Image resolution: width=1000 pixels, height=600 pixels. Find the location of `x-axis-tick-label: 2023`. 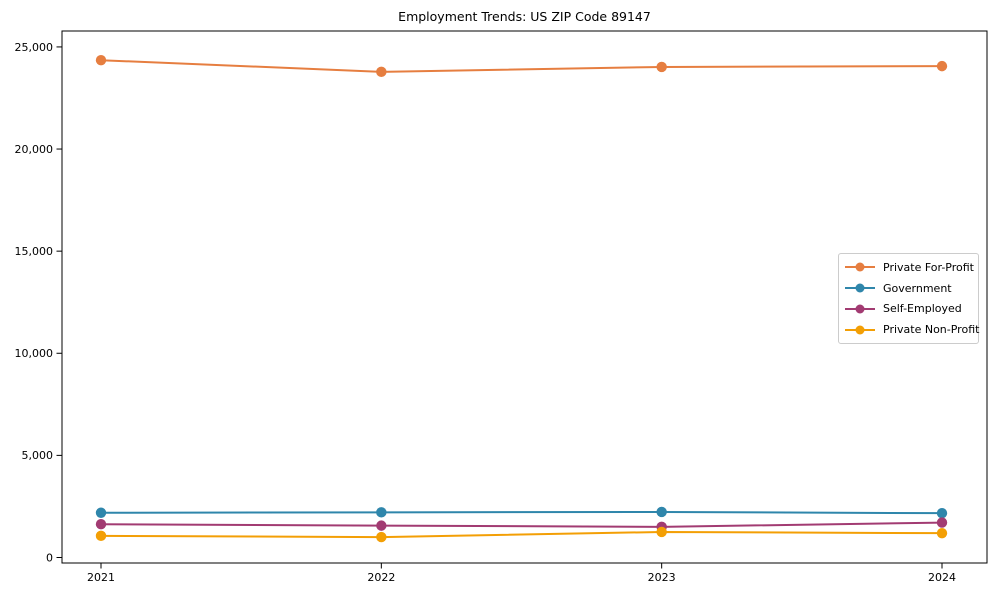

x-axis-tick-label: 2023 is located at coordinates (662, 577).